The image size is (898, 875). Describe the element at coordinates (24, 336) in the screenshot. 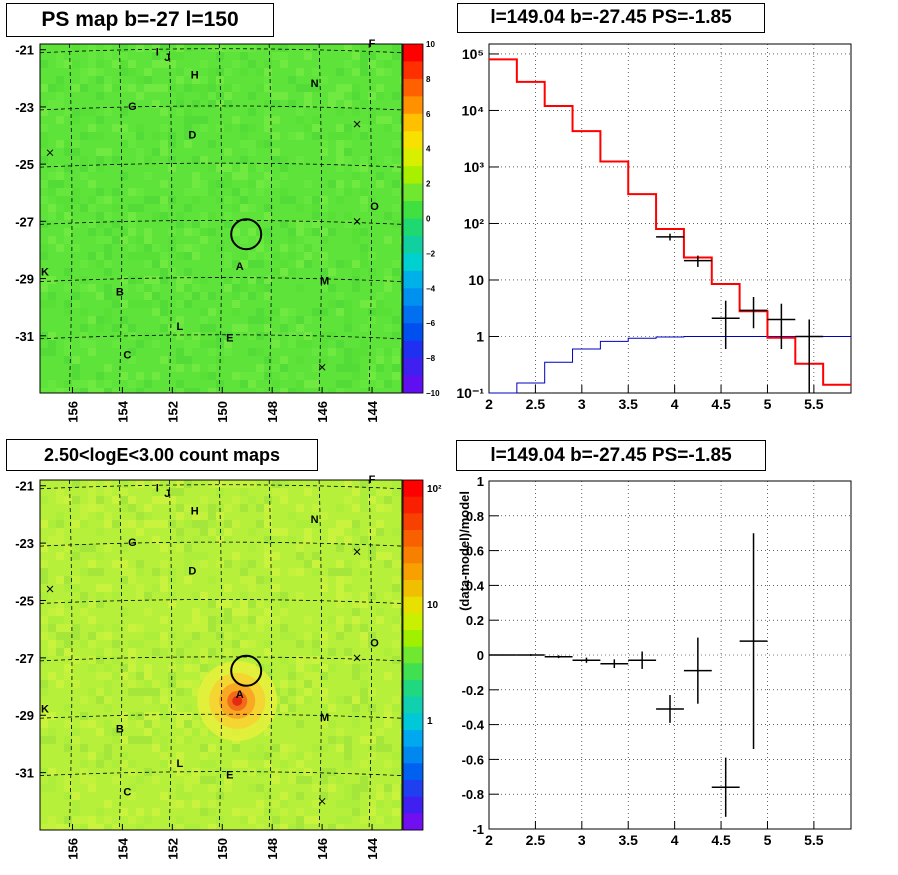

I see `y-tick-label: -31` at that location.